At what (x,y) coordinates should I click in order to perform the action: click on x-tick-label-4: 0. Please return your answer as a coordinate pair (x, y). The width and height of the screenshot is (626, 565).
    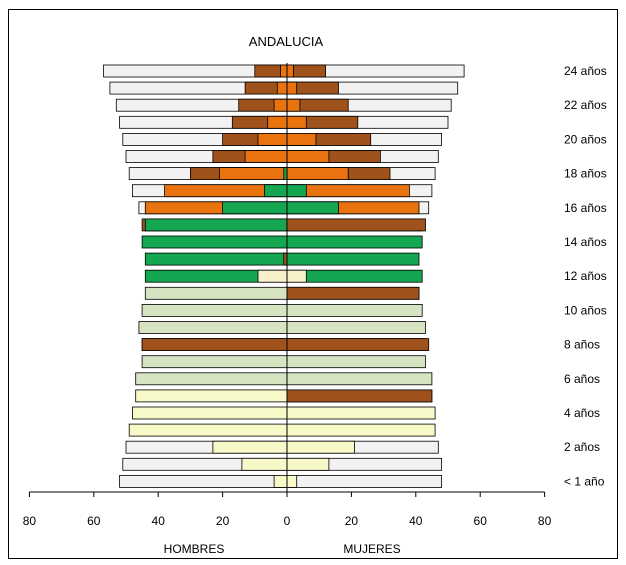
    Looking at the image, I should click on (287, 521).